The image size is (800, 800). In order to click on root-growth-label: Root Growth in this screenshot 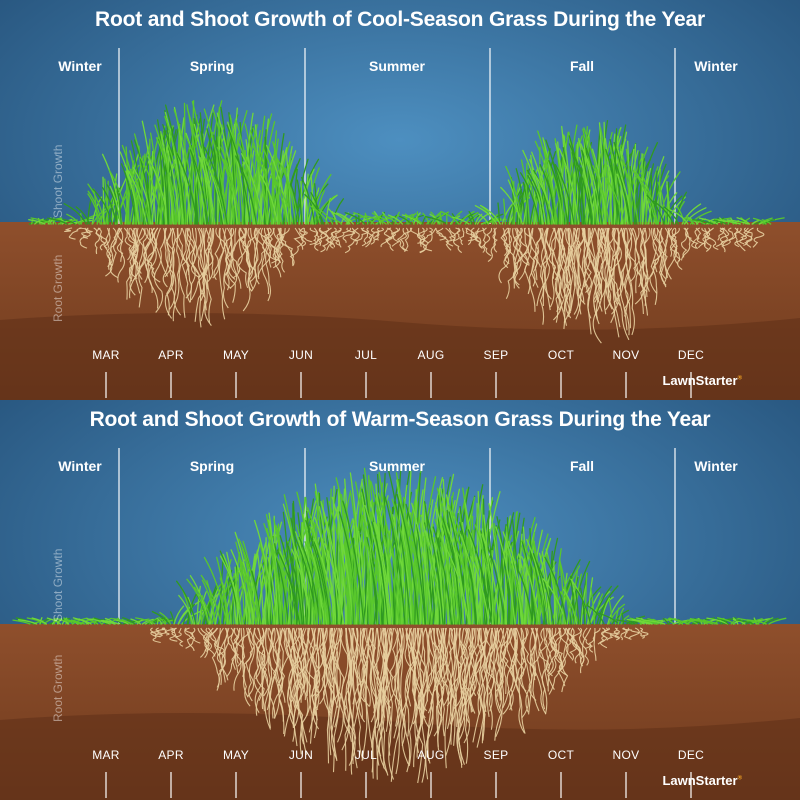, I will do `click(58, 288)`.